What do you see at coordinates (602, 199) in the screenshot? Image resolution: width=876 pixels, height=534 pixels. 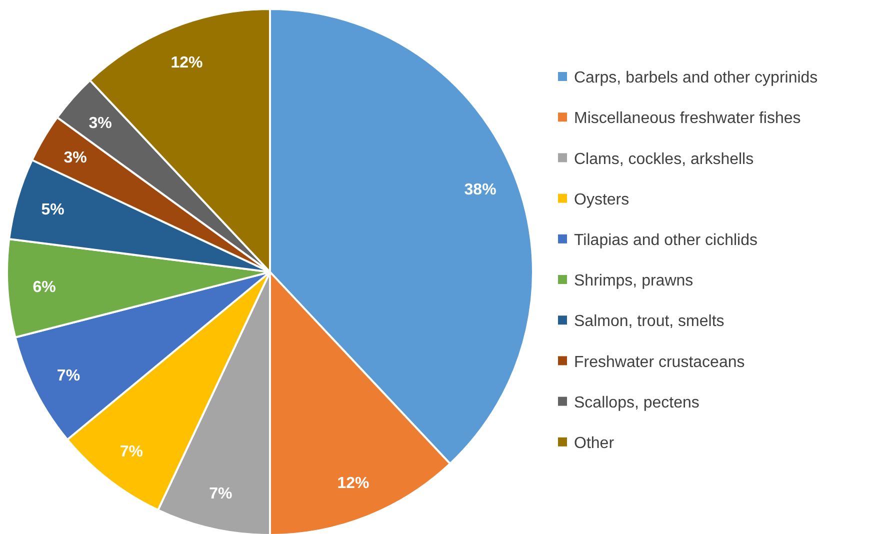 I see `legend-label: Oysters` at bounding box center [602, 199].